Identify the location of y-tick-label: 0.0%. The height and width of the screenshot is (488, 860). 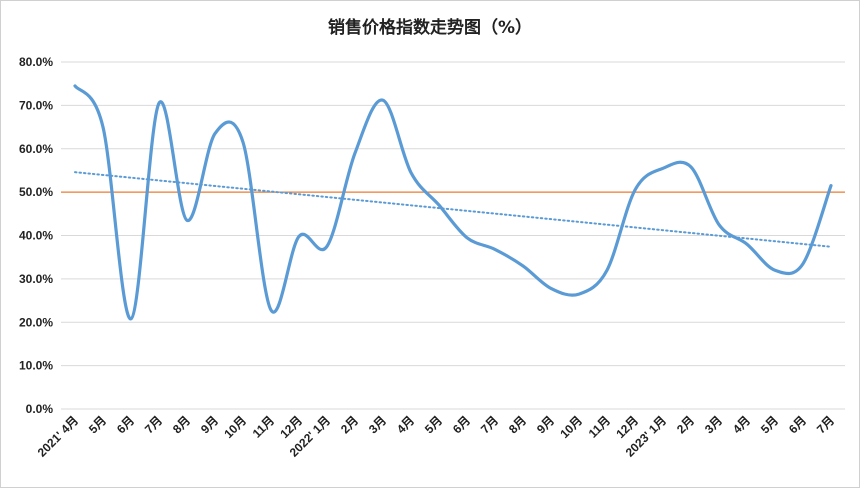
(40, 409).